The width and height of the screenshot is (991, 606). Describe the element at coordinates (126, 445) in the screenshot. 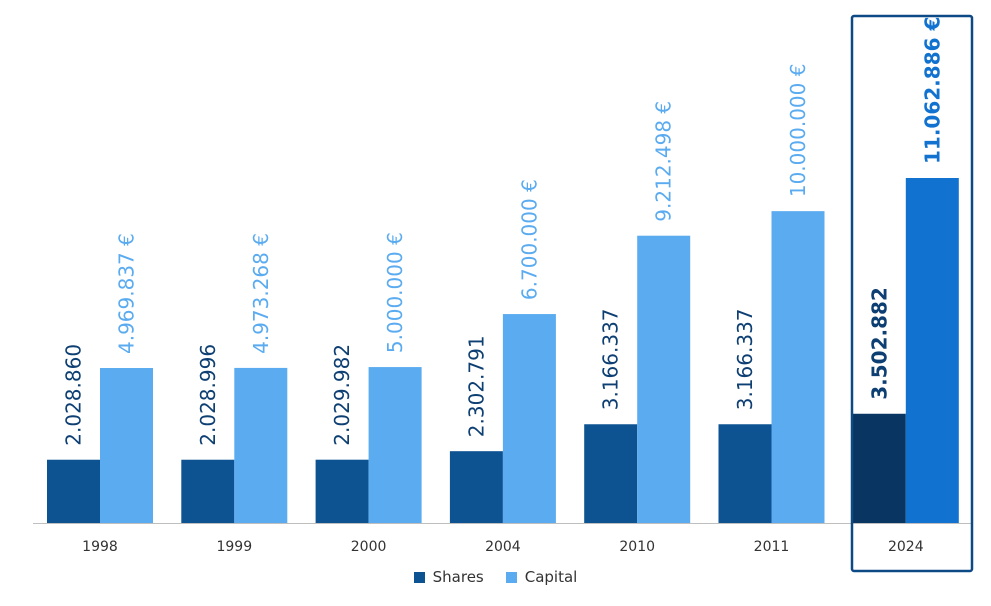

I see `bar-capital-1998` at that location.